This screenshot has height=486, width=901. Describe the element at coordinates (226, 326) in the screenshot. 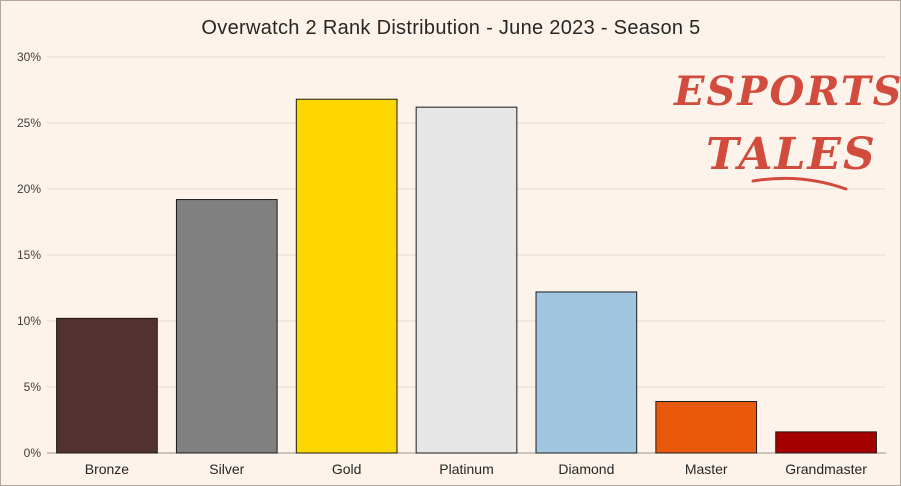

I see `bar-silver` at that location.